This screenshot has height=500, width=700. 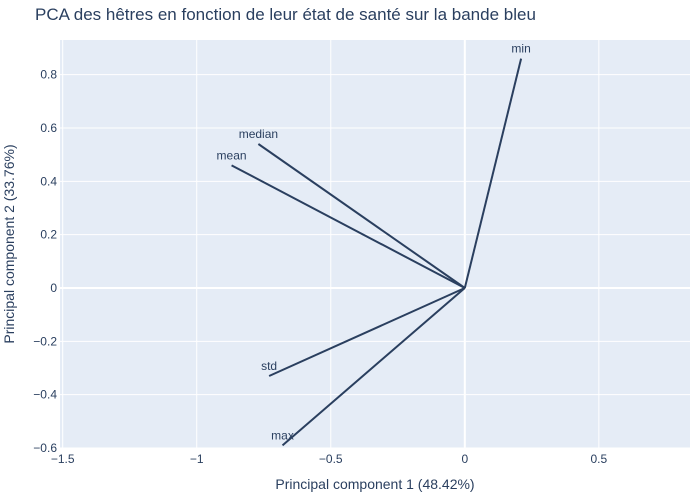 What do you see at coordinates (48, 181) in the screenshot?
I see `y-tick-label: 0.4` at bounding box center [48, 181].